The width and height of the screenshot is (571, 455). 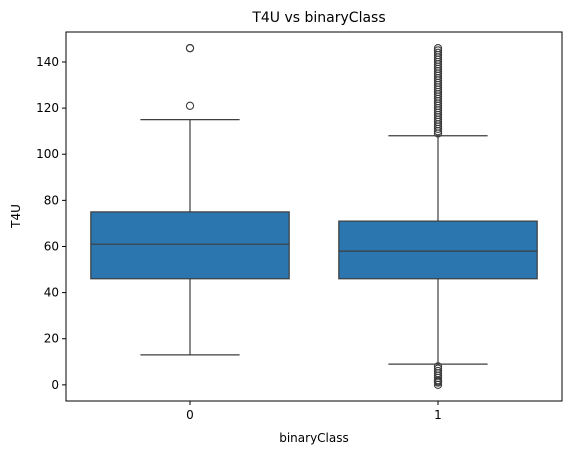 What do you see at coordinates (51, 293) in the screenshot?
I see `y-tick-label: 40` at bounding box center [51, 293].